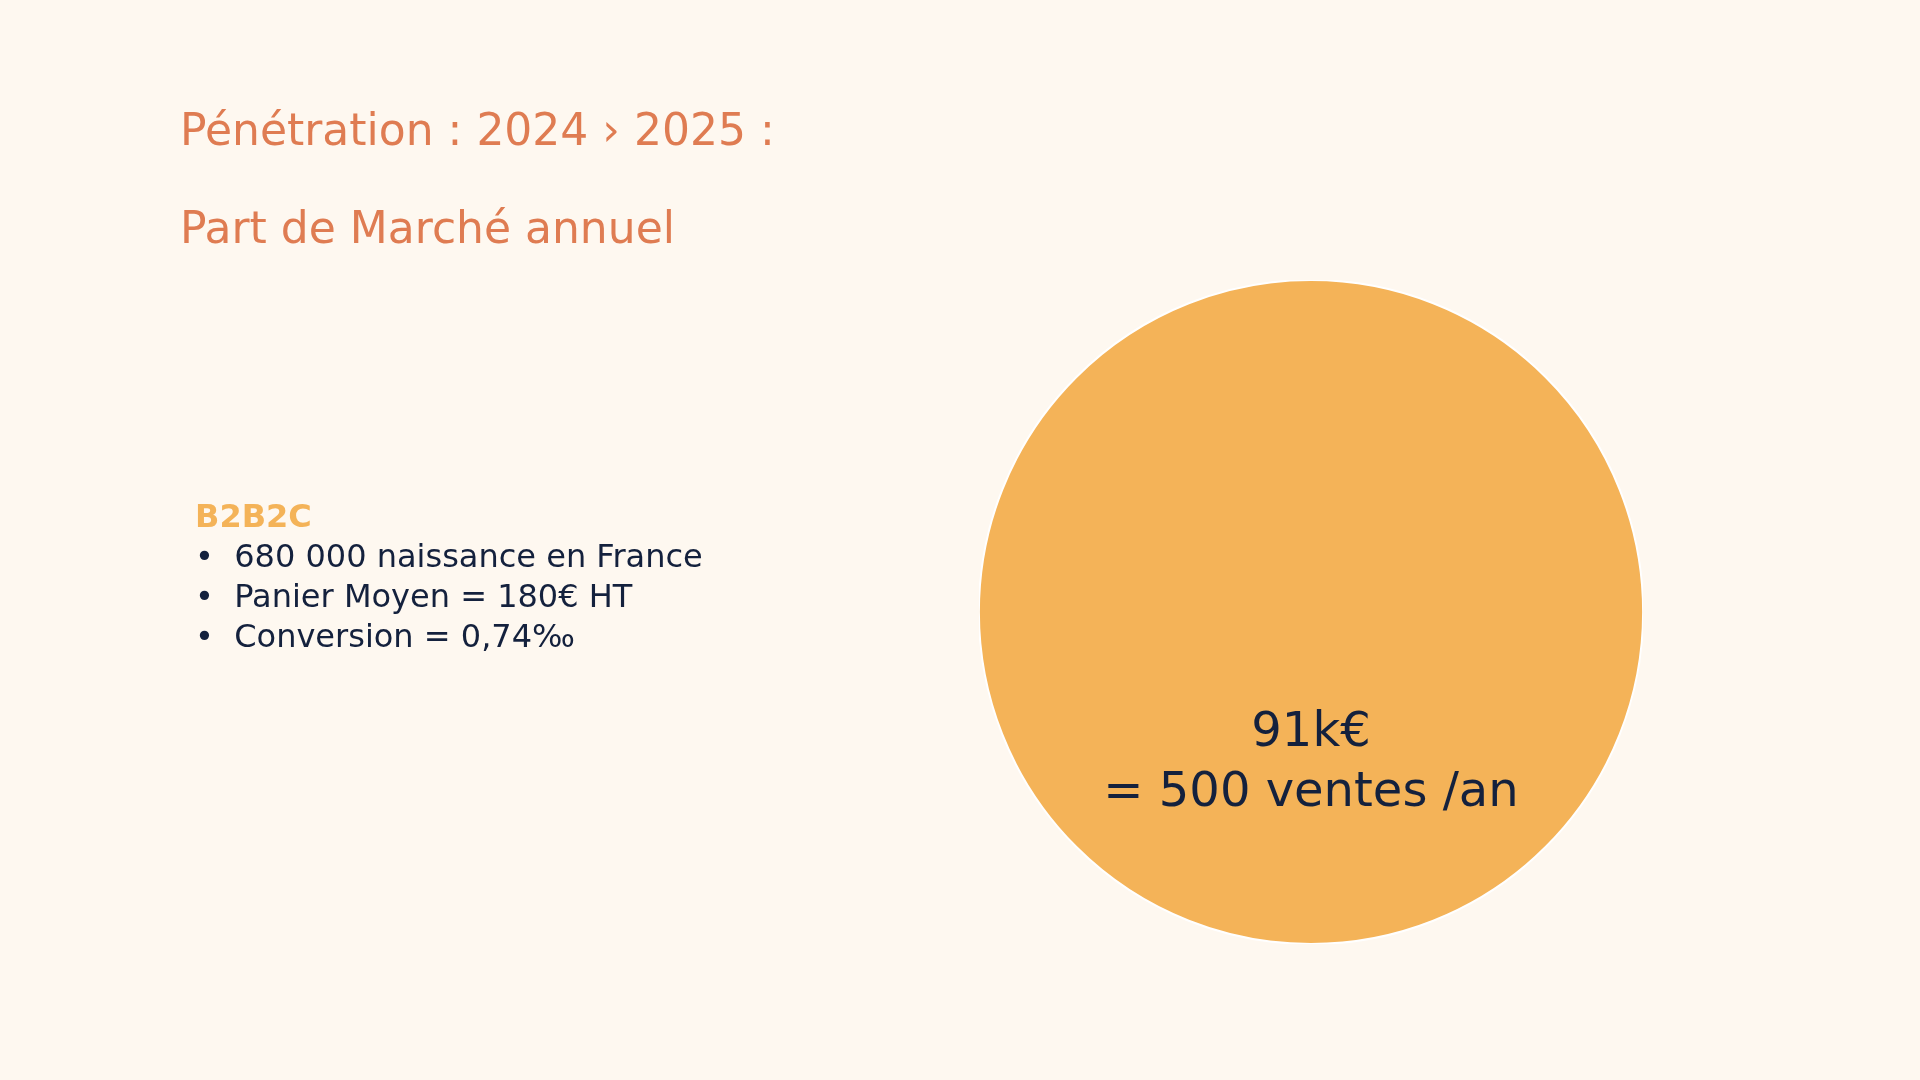 The height and width of the screenshot is (1080, 1920). Describe the element at coordinates (449, 556) in the screenshot. I see `text: • 680 000 naissance en France` at that location.